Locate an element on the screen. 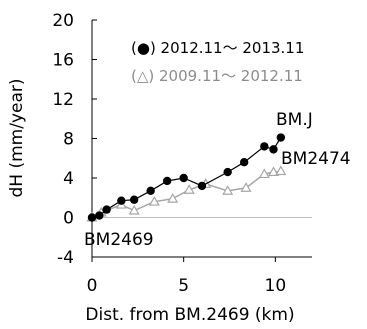 The image size is (367, 329). x-tick-label: 0 is located at coordinates (92, 286).